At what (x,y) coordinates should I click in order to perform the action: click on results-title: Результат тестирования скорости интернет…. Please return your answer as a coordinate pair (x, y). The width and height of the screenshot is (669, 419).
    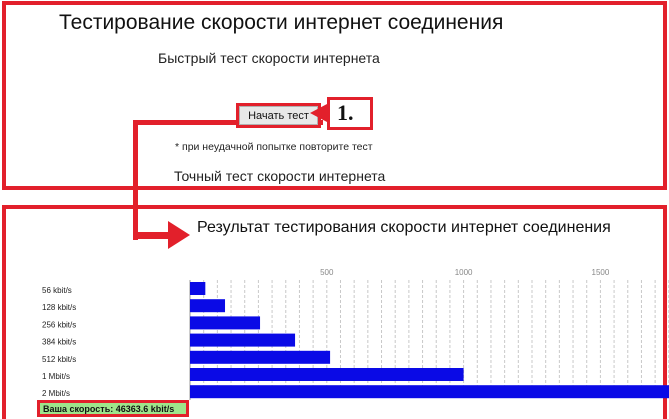
    Looking at the image, I should click on (404, 227).